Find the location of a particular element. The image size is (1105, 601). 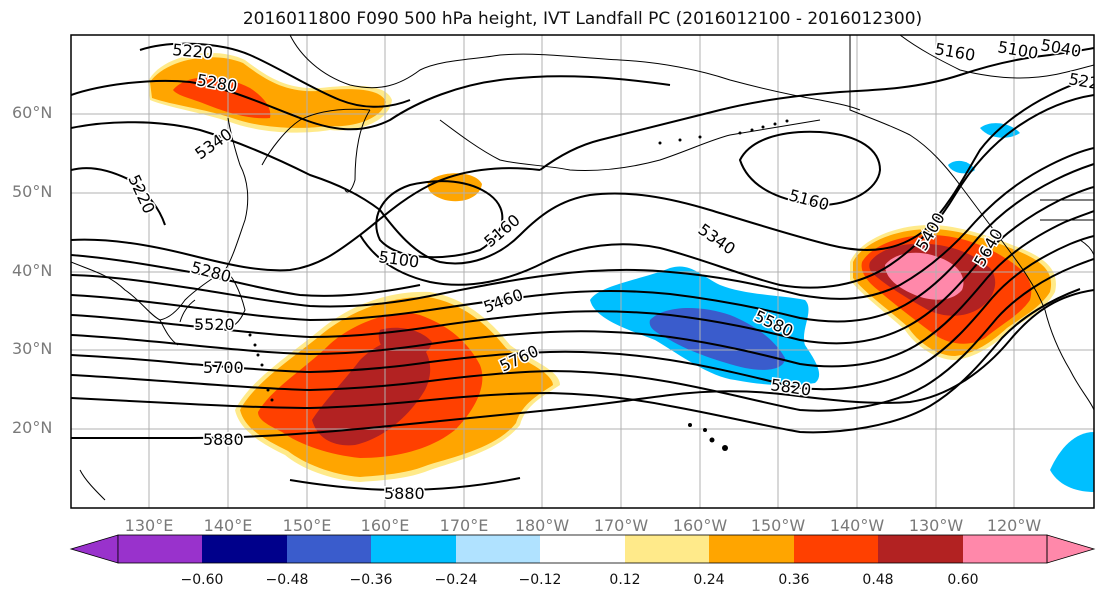

colorbar-tick-label: 0.24 is located at coordinates (709, 580).